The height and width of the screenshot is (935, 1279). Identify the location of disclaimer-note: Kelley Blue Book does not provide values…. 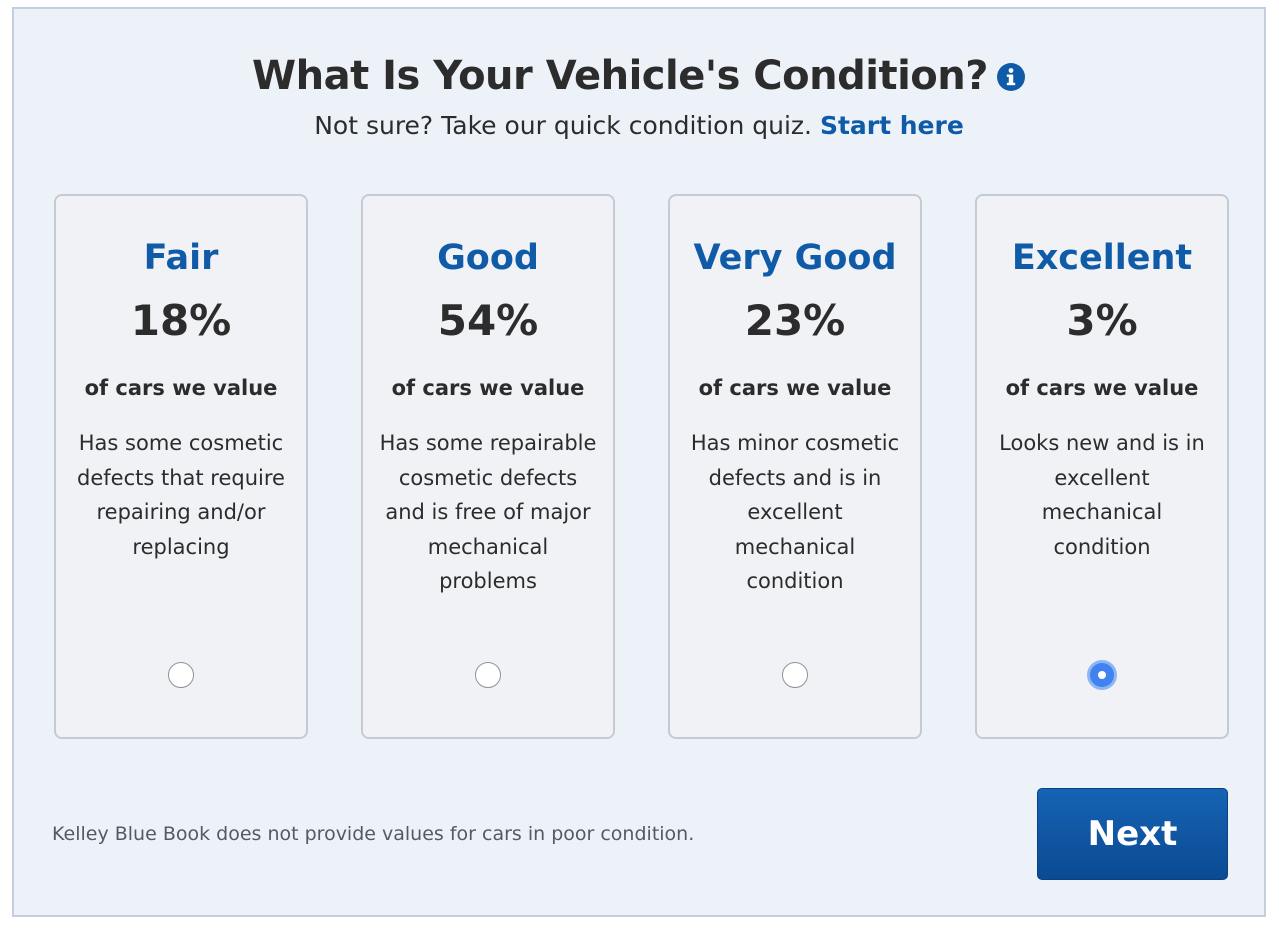
(373, 834).